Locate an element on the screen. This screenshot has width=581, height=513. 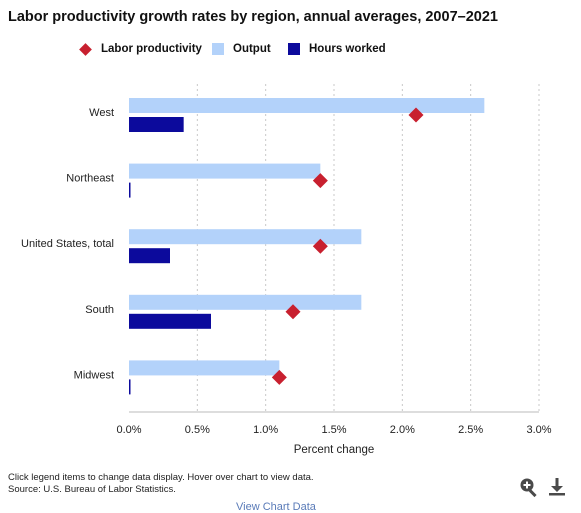
zoom-in-icon is located at coordinates (529, 487).